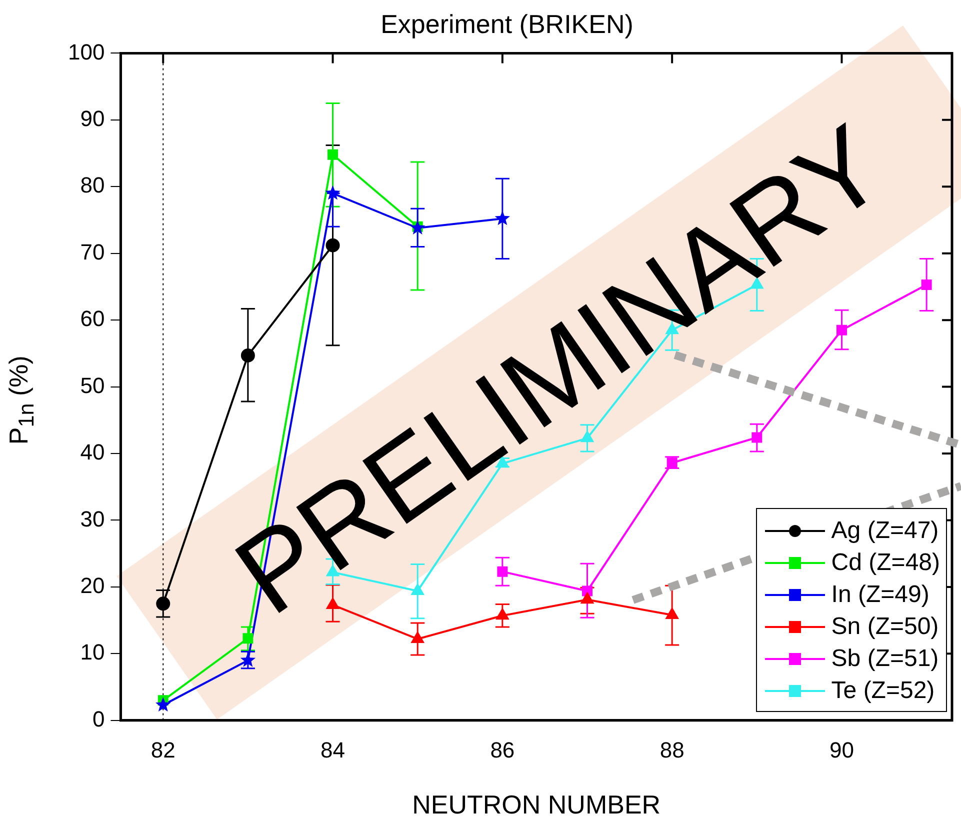  What do you see at coordinates (502, 750) in the screenshot?
I see `x-tick-label: 86` at bounding box center [502, 750].